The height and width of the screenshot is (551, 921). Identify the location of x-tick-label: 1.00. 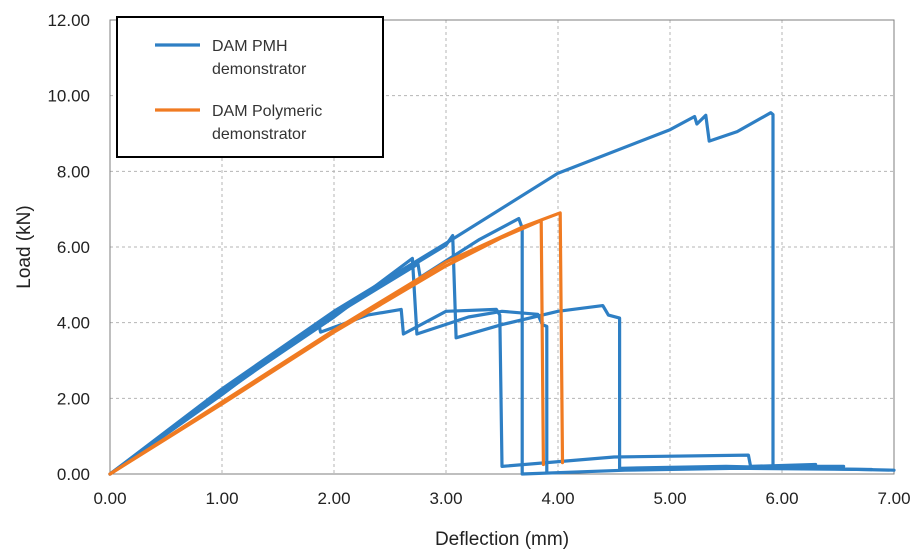
(221, 498).